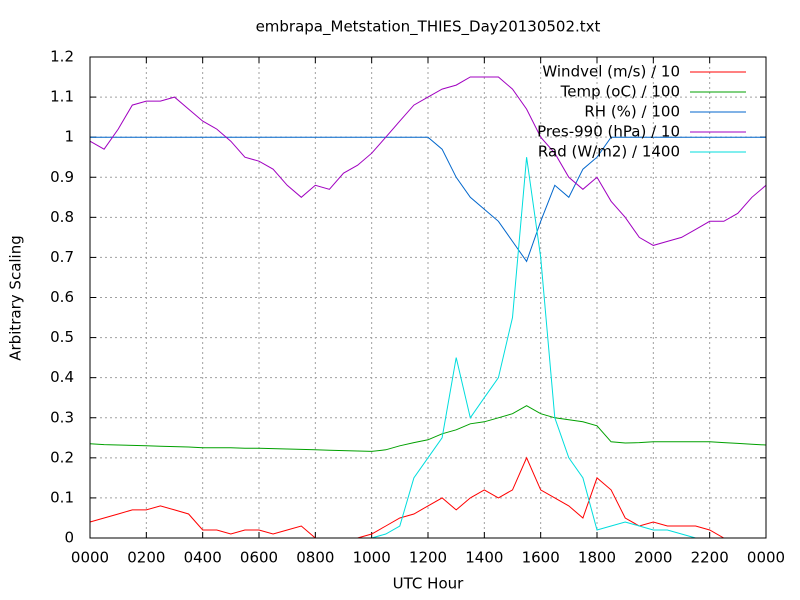 The image size is (800, 600). Describe the element at coordinates (710, 558) in the screenshot. I see `x-tick-label: 2200` at that location.